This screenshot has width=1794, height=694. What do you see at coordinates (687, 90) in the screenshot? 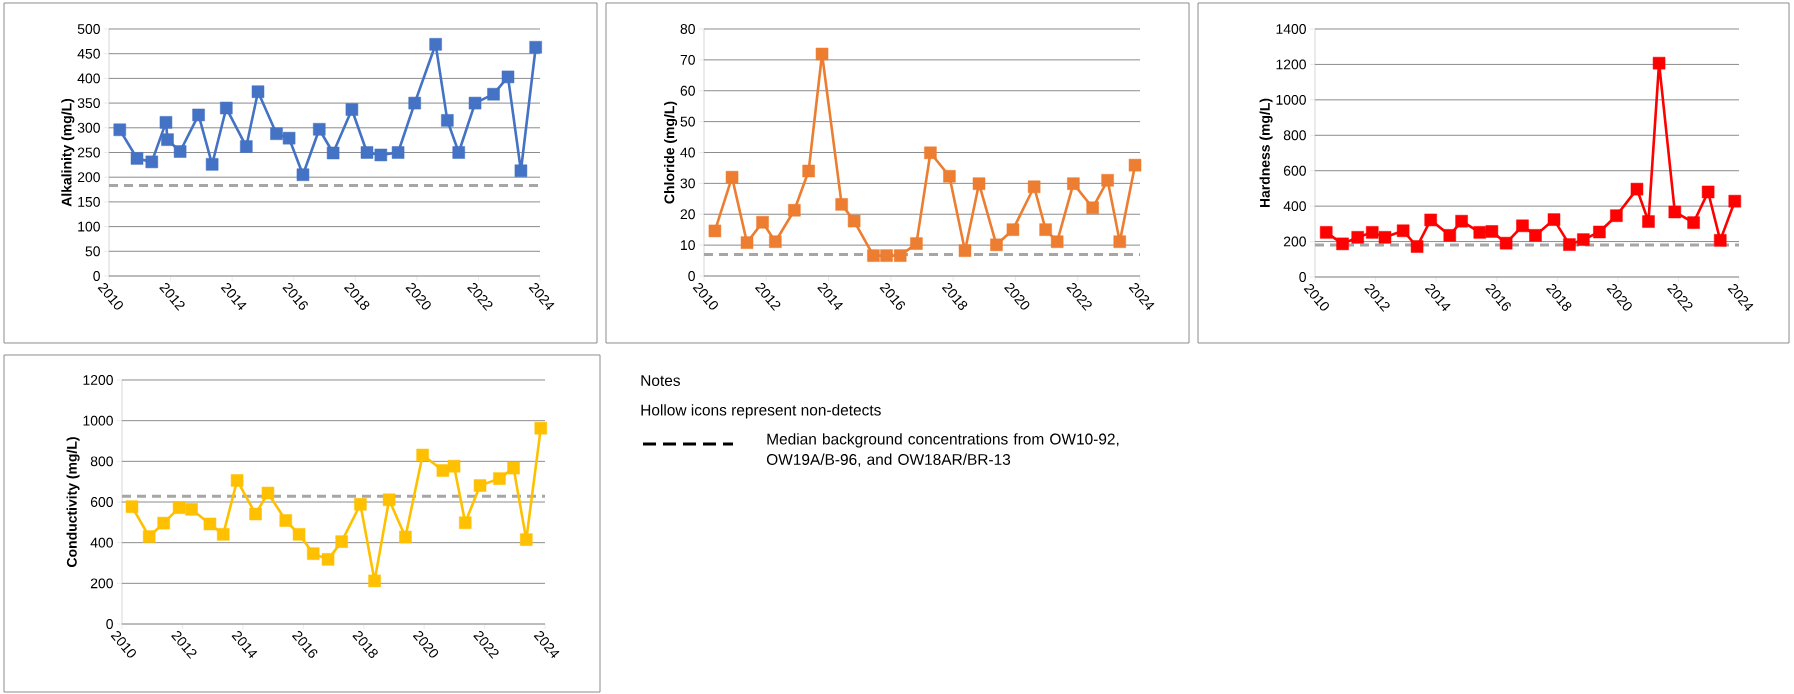
I see `y-tick-label: 60` at bounding box center [687, 90].